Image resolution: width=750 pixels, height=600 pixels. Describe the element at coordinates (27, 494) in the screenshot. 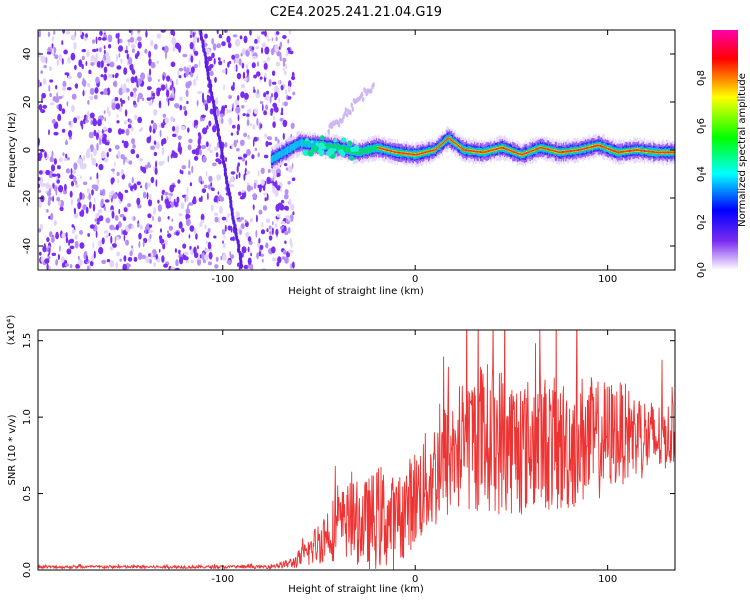

I see `y-tick-label: 0.5` at that location.